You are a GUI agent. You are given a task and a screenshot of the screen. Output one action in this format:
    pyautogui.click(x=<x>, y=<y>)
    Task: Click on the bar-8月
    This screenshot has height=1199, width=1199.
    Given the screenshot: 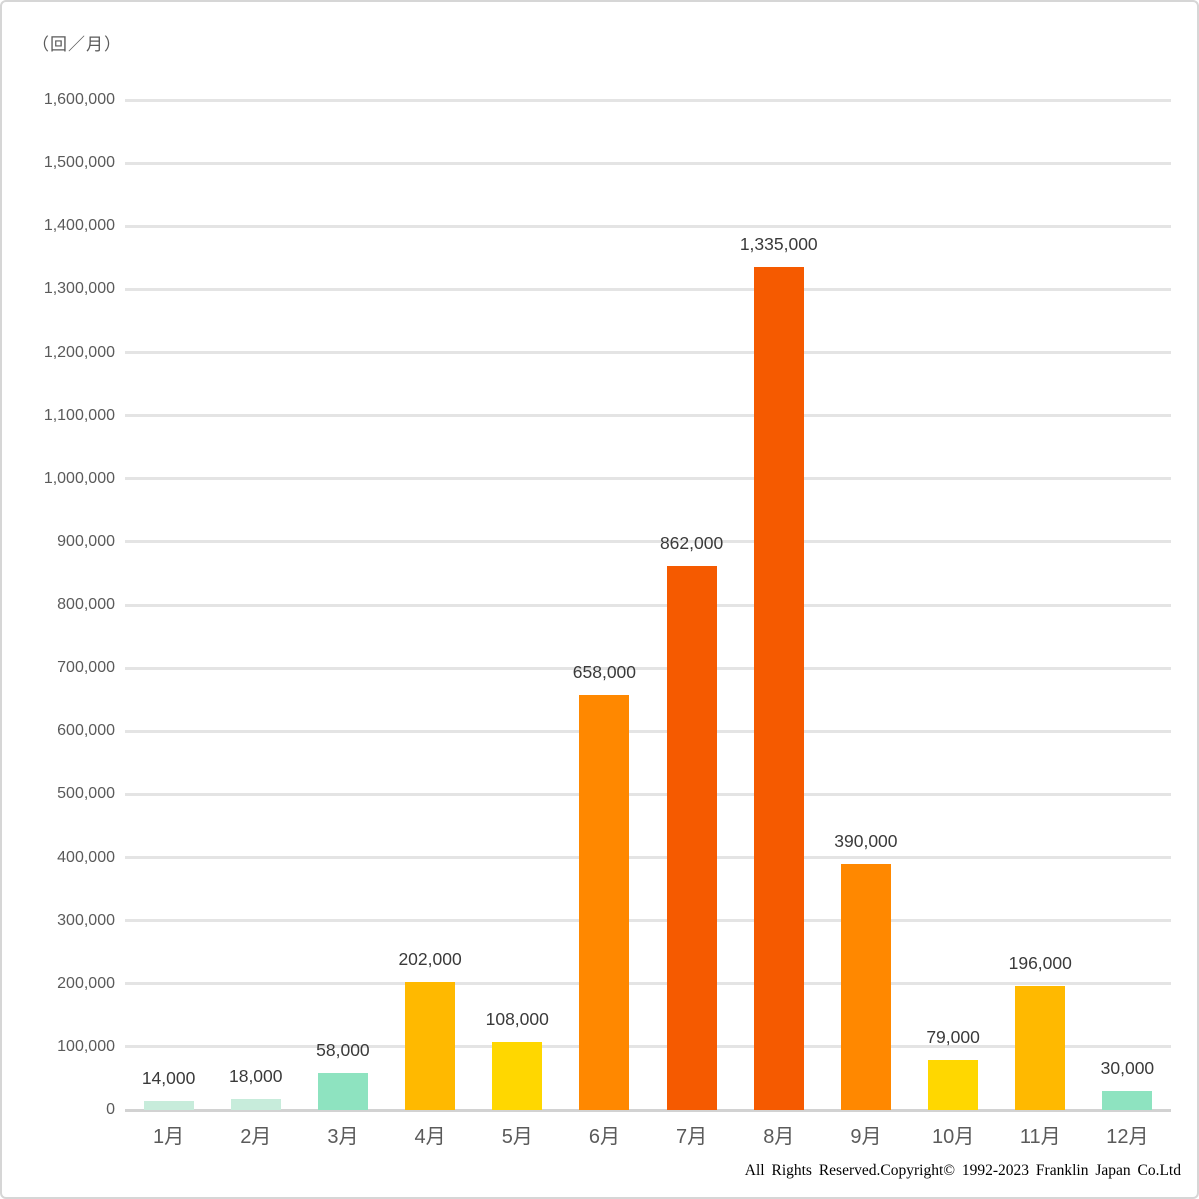 What is the action you would take?
    pyautogui.click(x=778, y=688)
    